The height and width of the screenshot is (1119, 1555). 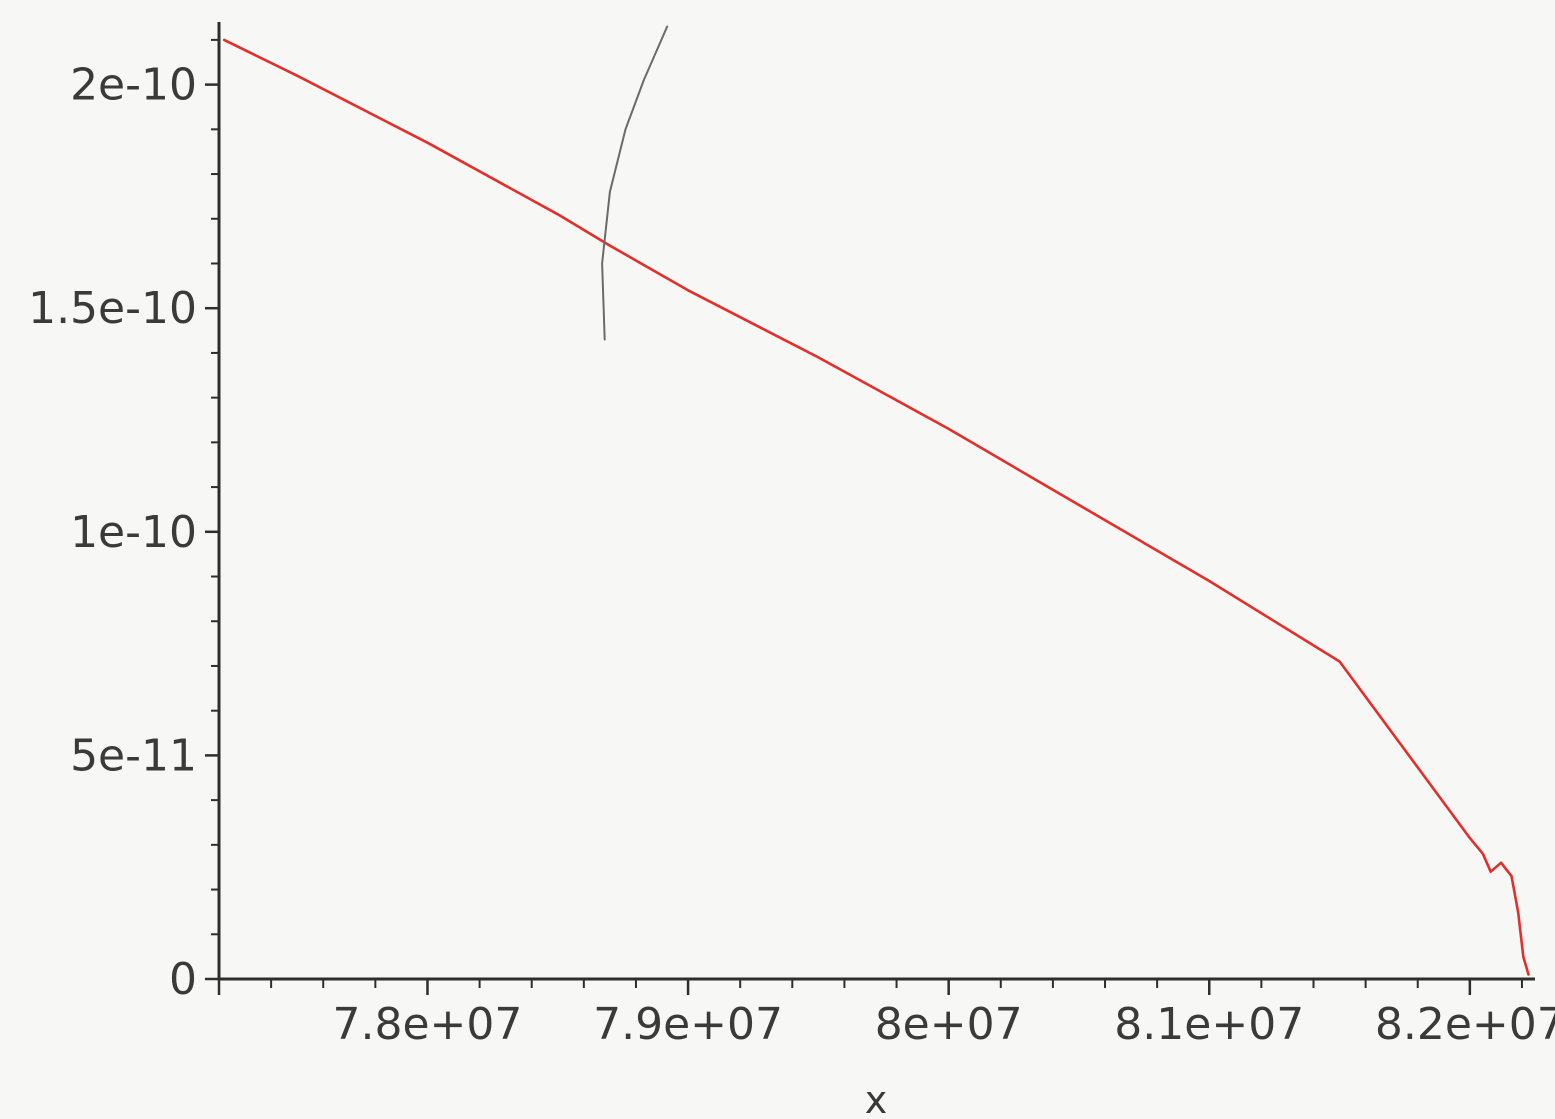 What do you see at coordinates (183, 979) in the screenshot?
I see `y-tick-label: 0` at bounding box center [183, 979].